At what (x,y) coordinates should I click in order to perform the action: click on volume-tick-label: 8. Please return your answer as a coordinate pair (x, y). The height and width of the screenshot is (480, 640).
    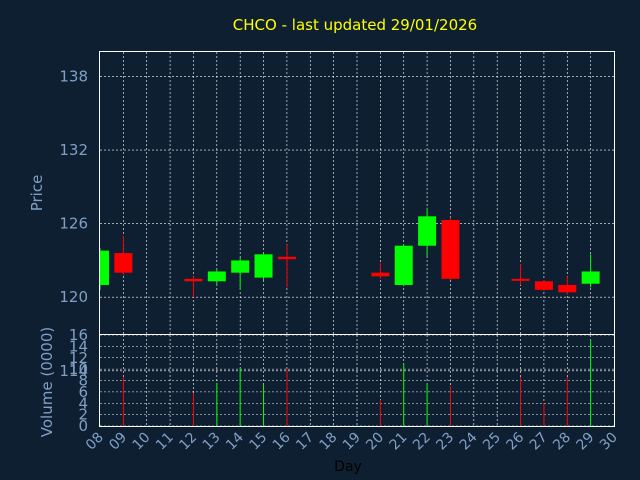
    Looking at the image, I should click on (83, 381).